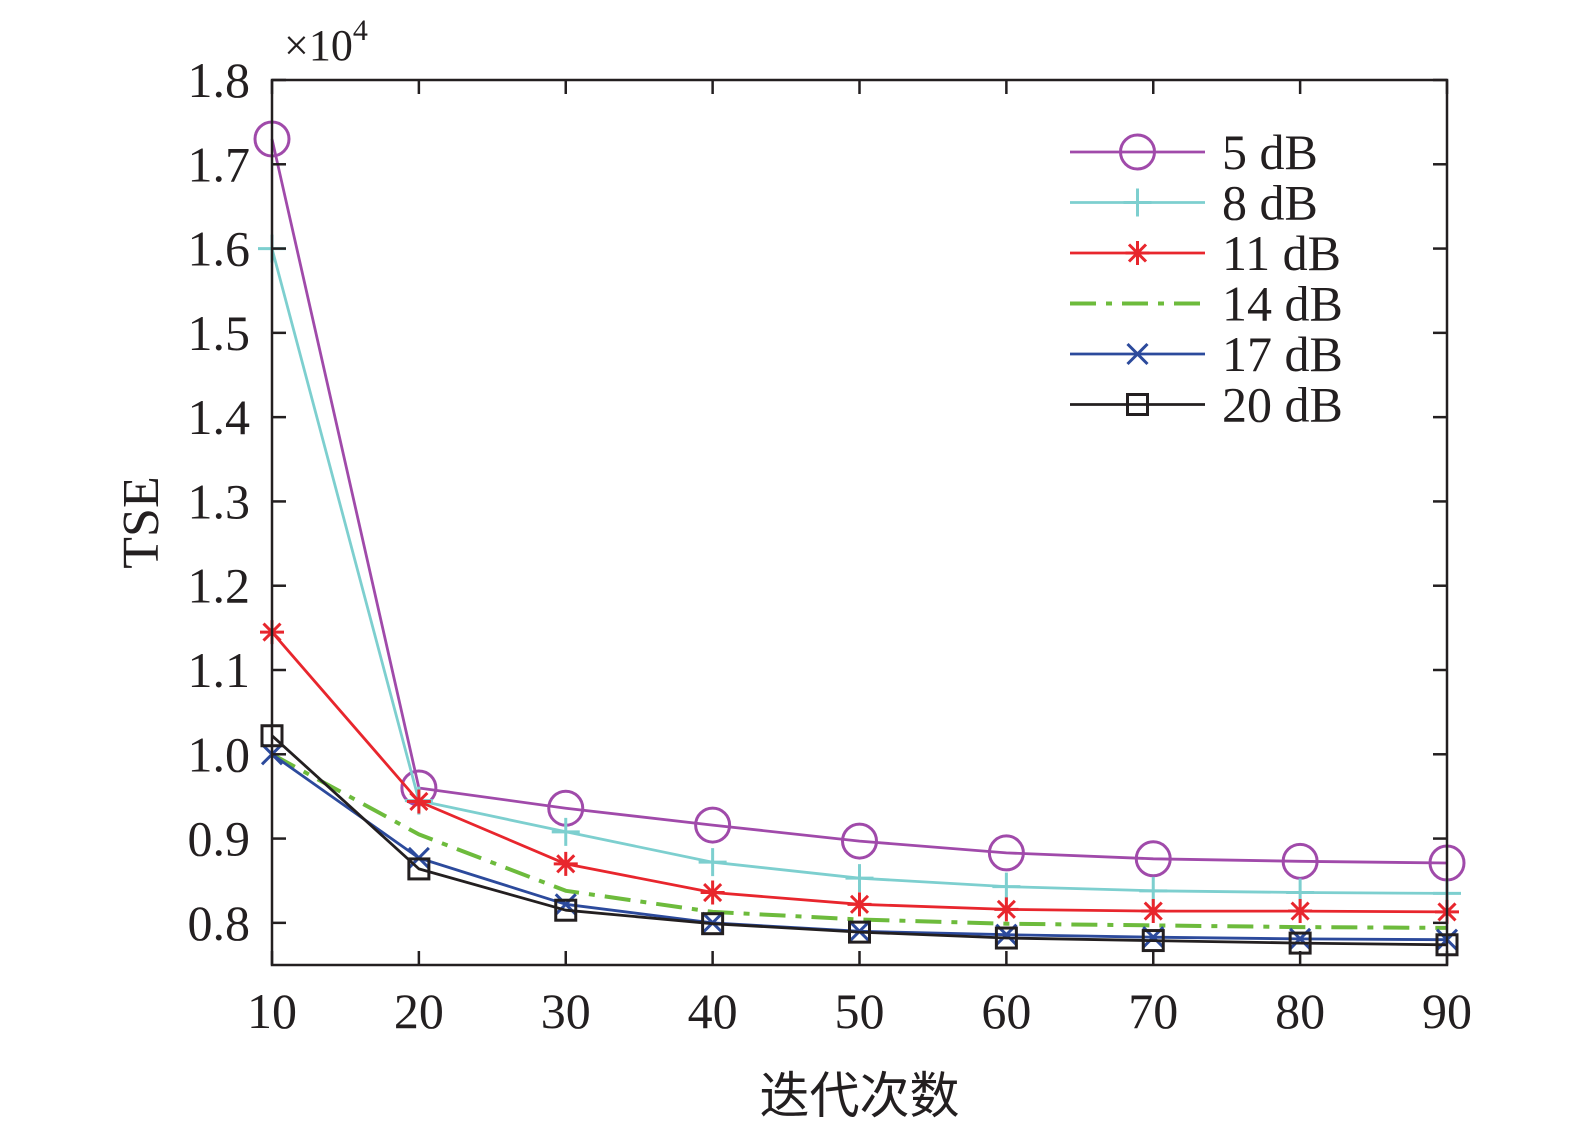  I want to click on data-point-5-db-70-shape, so click(1153, 859).